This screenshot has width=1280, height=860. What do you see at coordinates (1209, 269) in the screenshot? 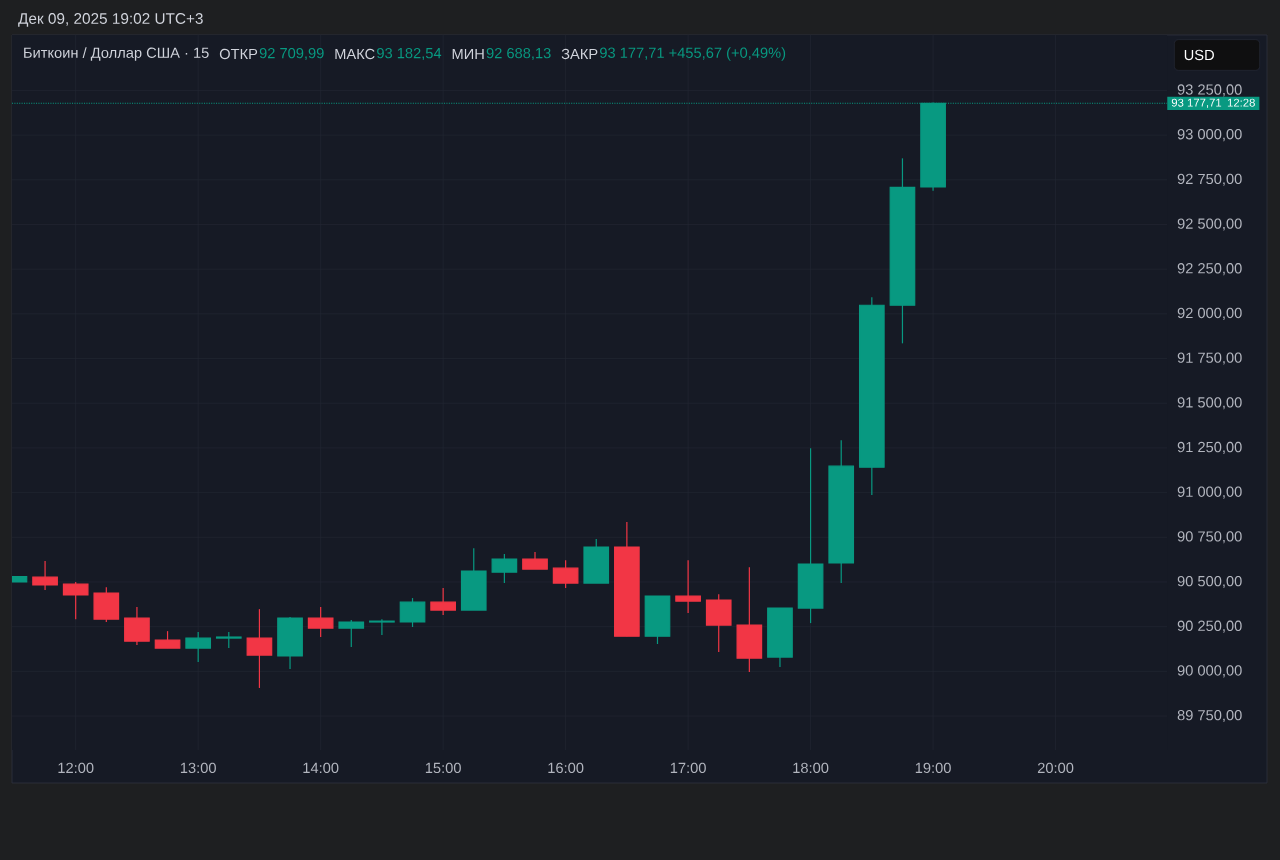
I see `y-tick-label: 92 250,00` at bounding box center [1209, 269].